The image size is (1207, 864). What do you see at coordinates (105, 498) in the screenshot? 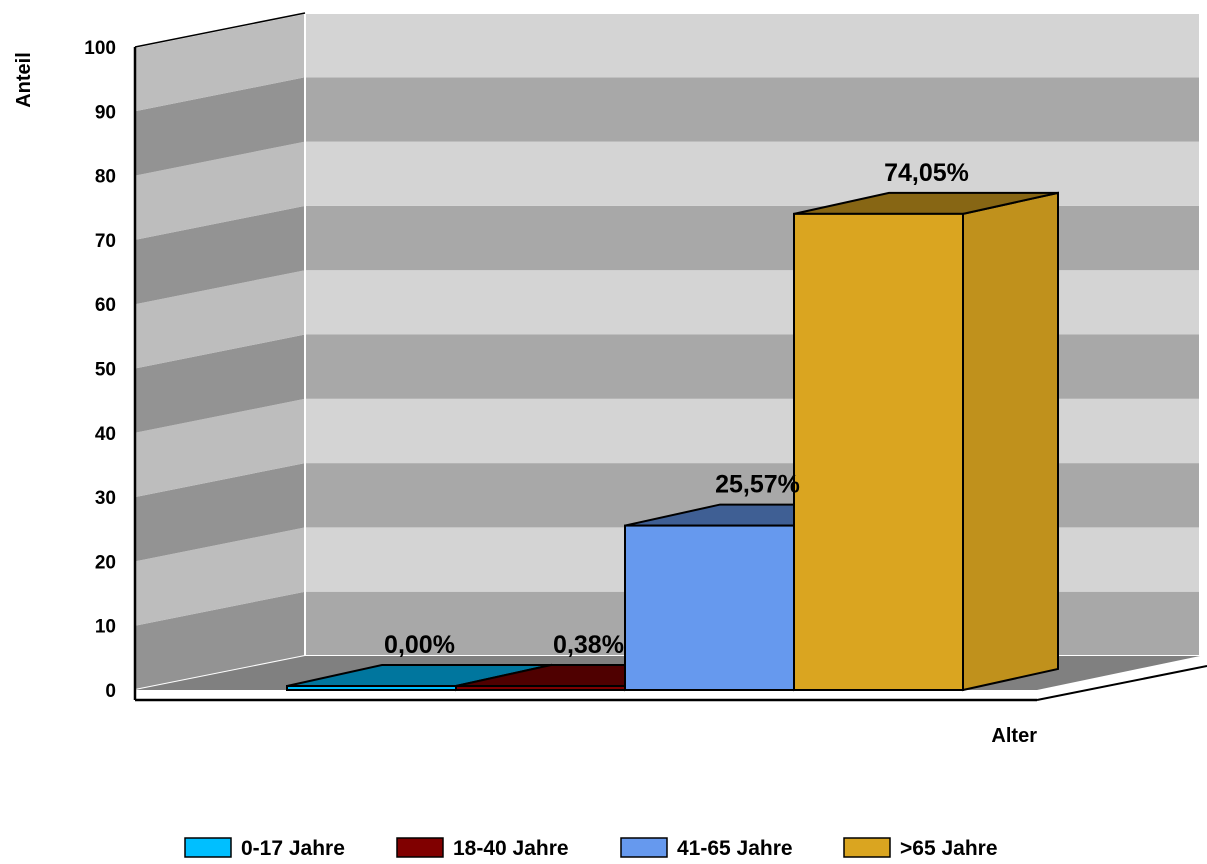
I see `y-tick-label: 30` at bounding box center [105, 498].